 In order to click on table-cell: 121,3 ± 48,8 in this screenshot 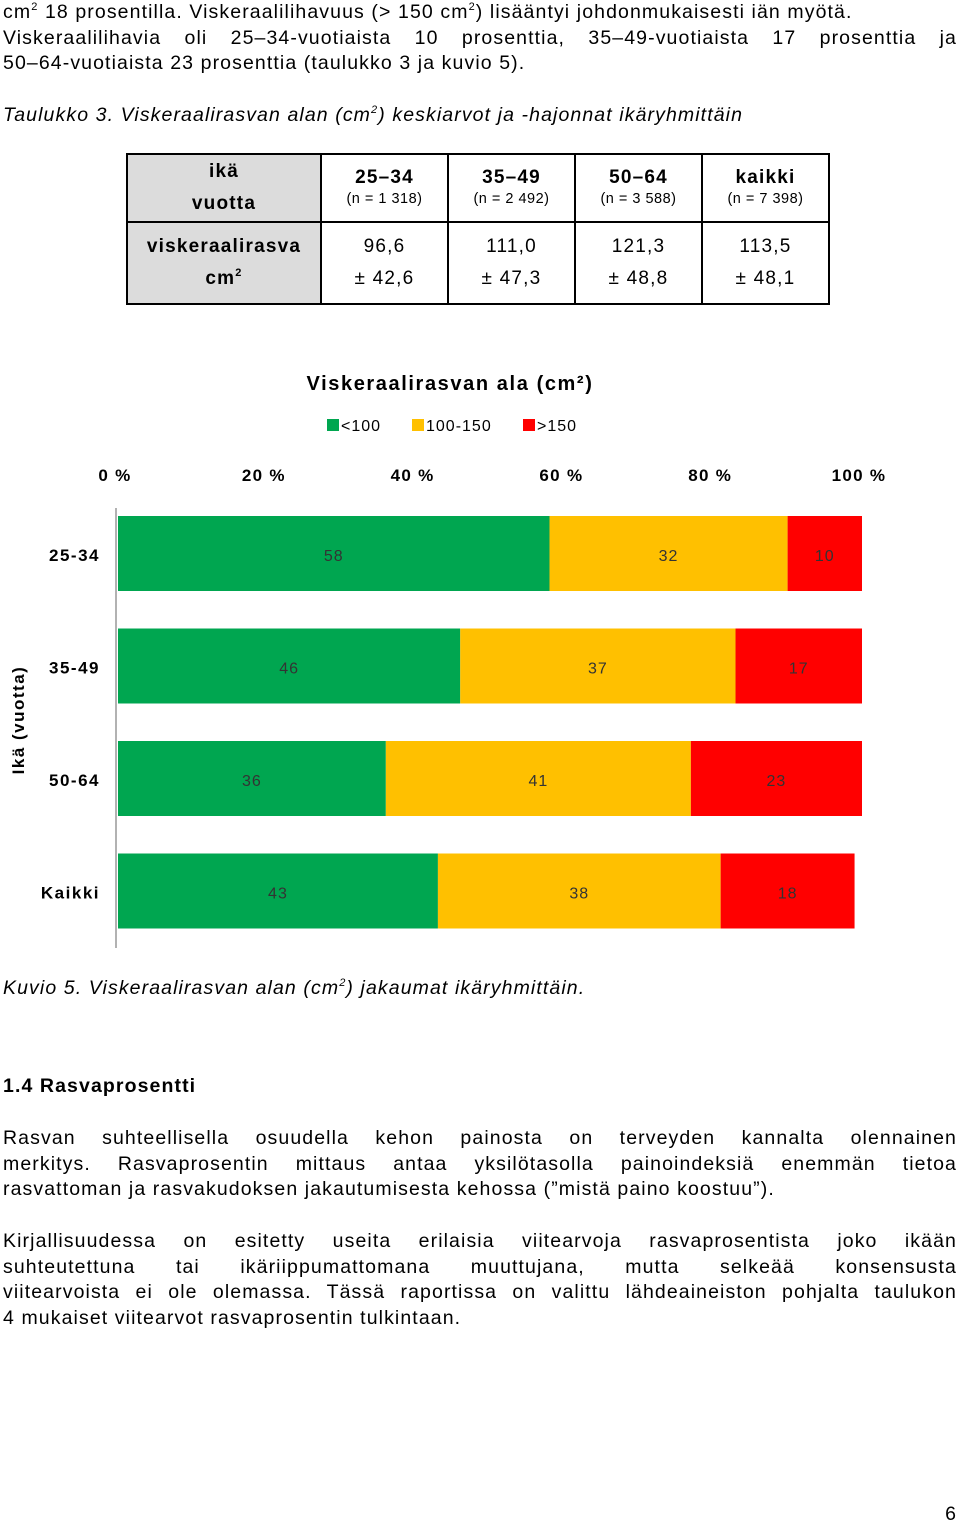, I will do `click(638, 263)`.